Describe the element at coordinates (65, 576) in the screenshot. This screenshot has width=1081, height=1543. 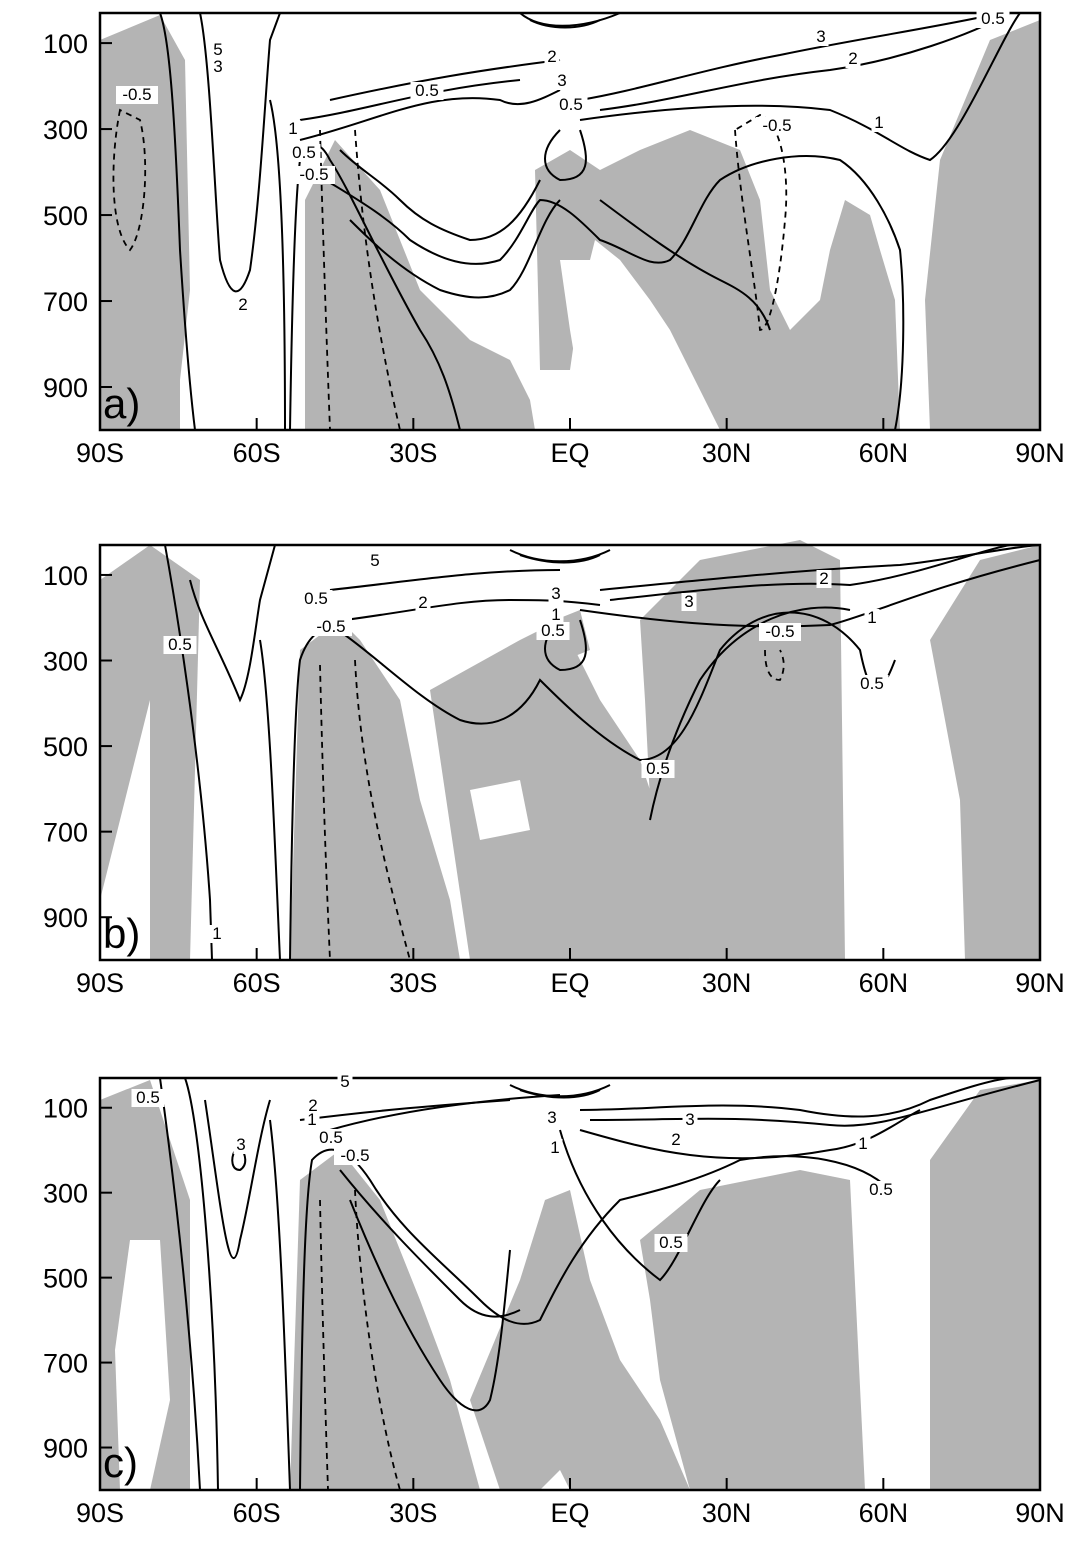
I see `y-tick-label: 100` at that location.